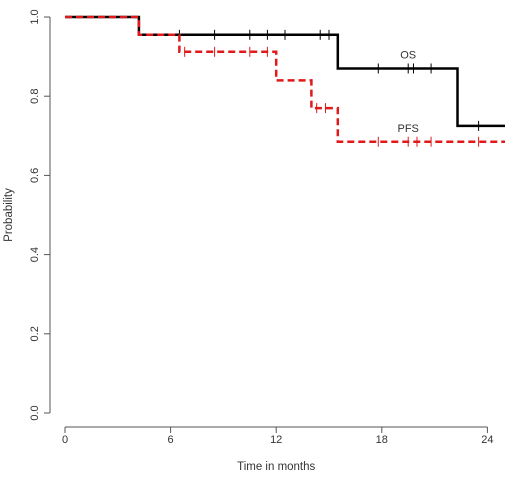 This screenshot has height=480, width=520. Describe the element at coordinates (35, 16) in the screenshot. I see `y-tick-label-5: 1.0` at that location.